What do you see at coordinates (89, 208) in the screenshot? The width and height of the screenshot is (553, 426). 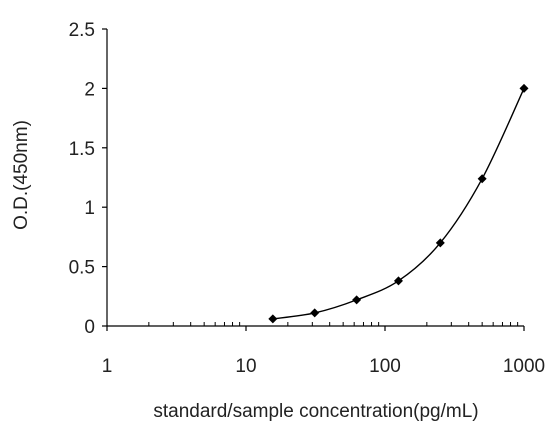 I see `y-tick-label: 1` at bounding box center [89, 208].